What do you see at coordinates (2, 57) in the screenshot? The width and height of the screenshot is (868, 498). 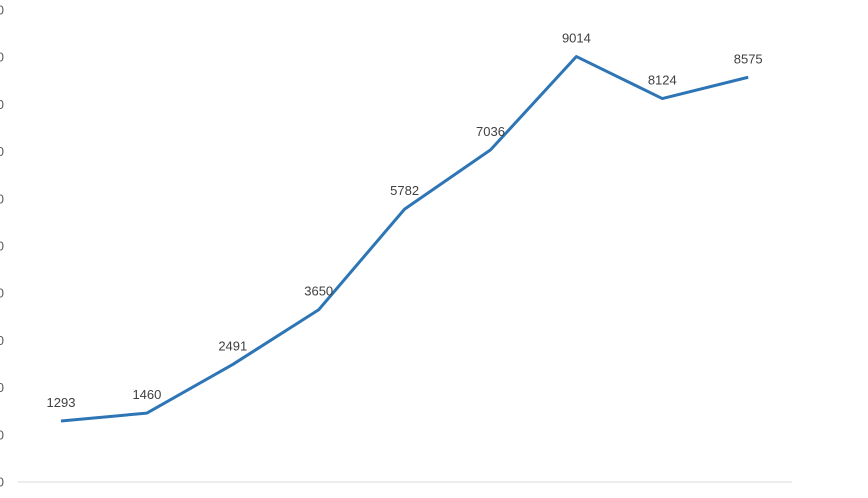 I see `y-tick-label: 9000` at bounding box center [2, 57].